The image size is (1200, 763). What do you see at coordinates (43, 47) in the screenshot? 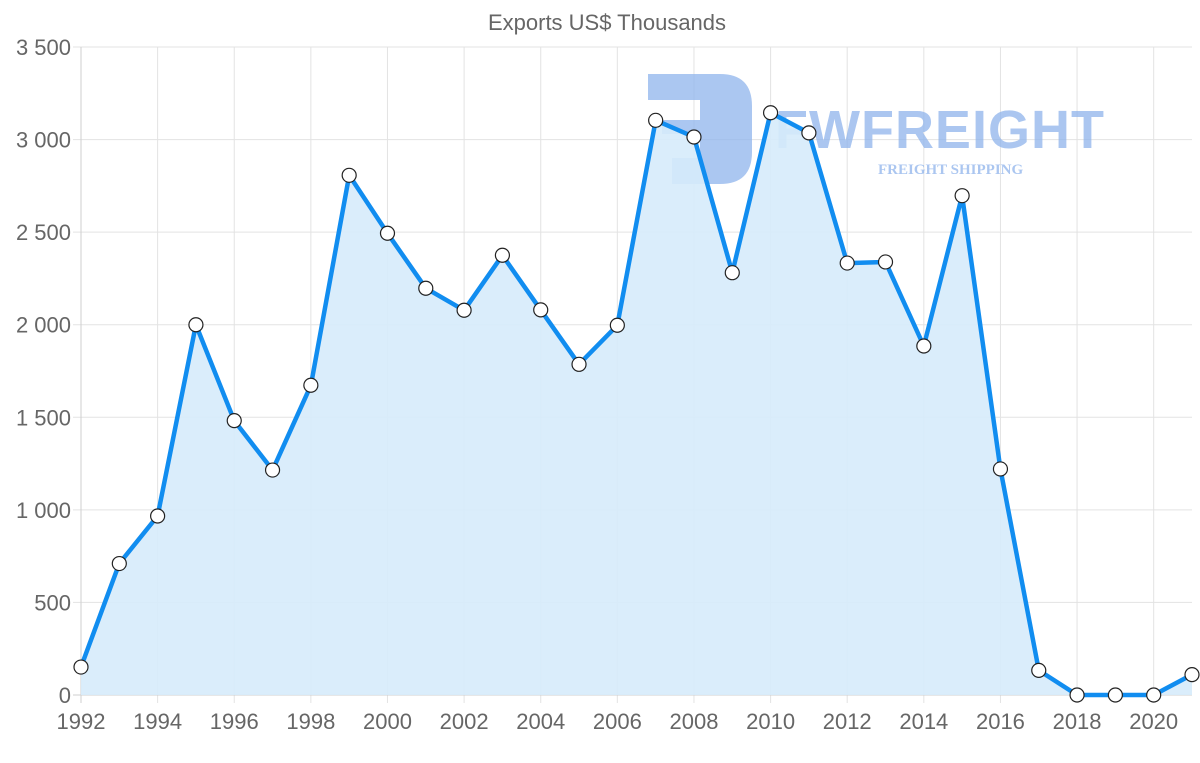
I see `y-tick-label: 3 500` at bounding box center [43, 47].